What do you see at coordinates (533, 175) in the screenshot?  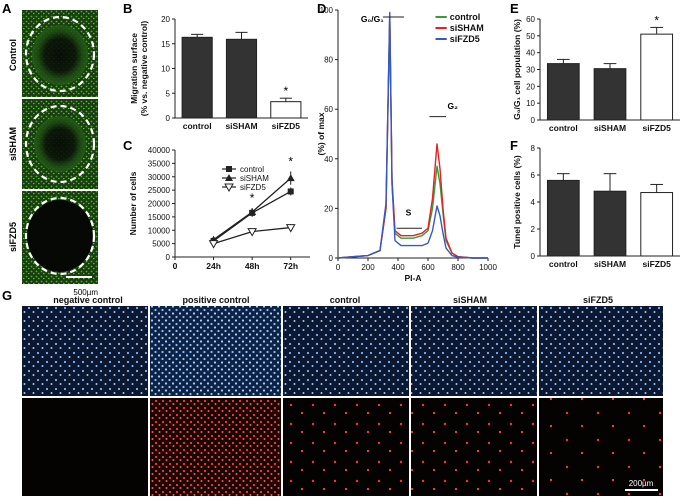 I see `y-tick-label: 6` at bounding box center [533, 175].